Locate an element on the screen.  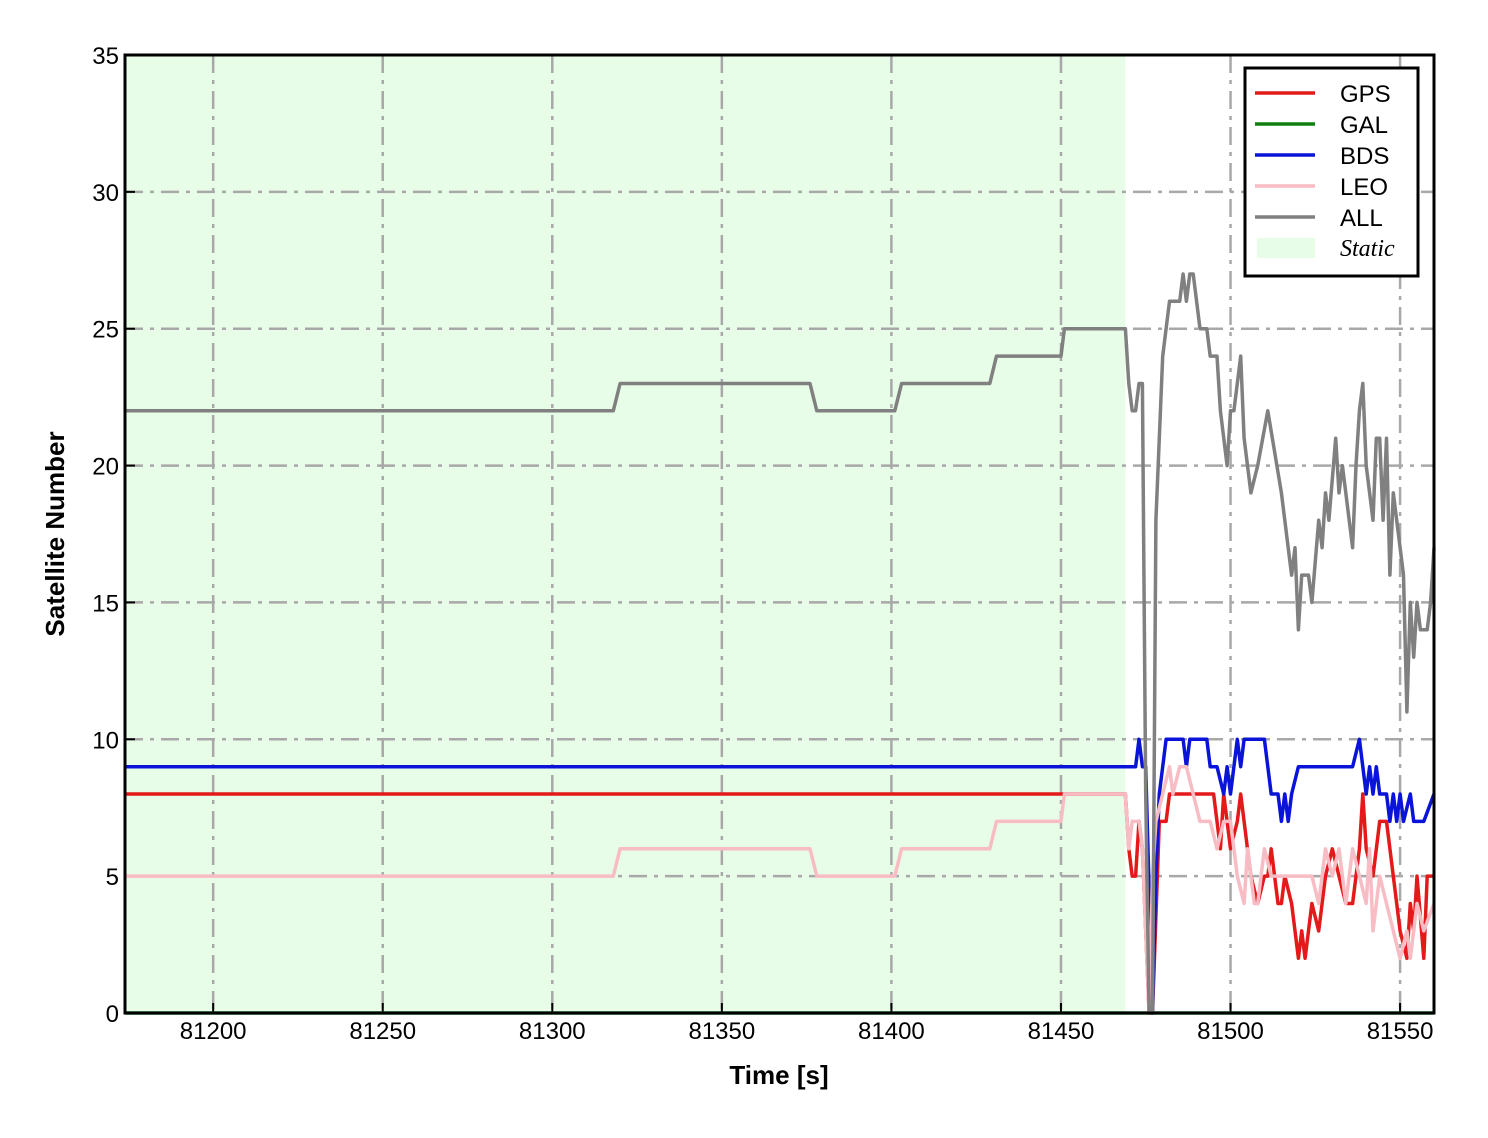
legend-label: Static is located at coordinates (1367, 249).